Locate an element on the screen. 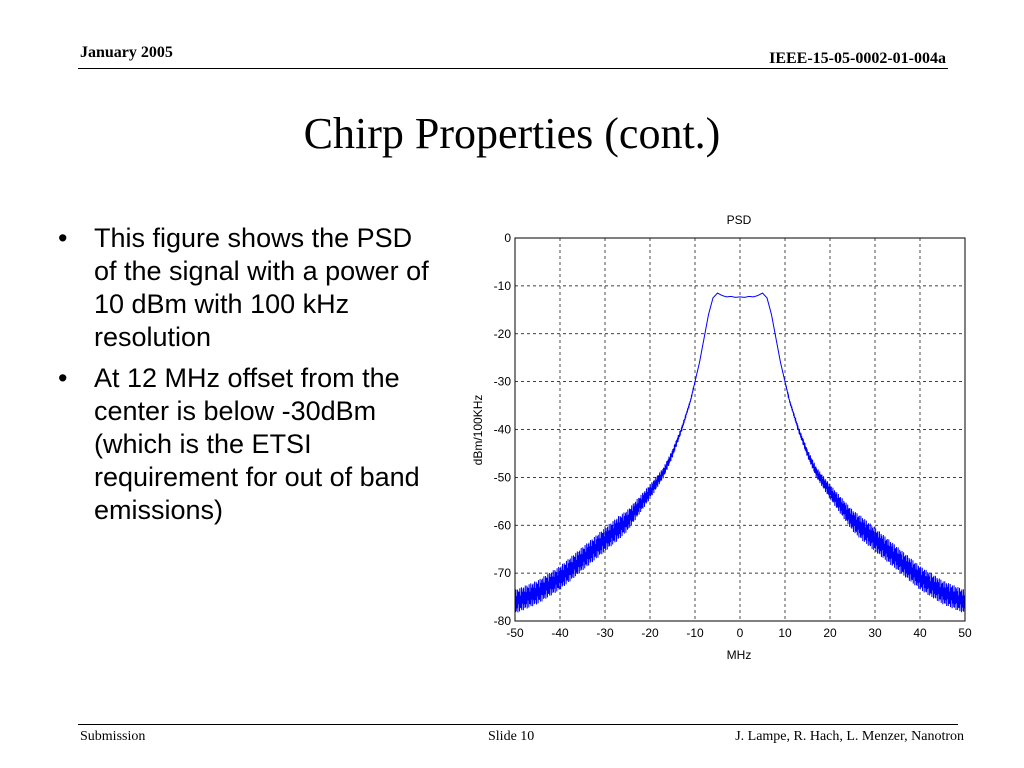 This screenshot has width=1024, height=768. y-tick-label: -50 is located at coordinates (503, 477).